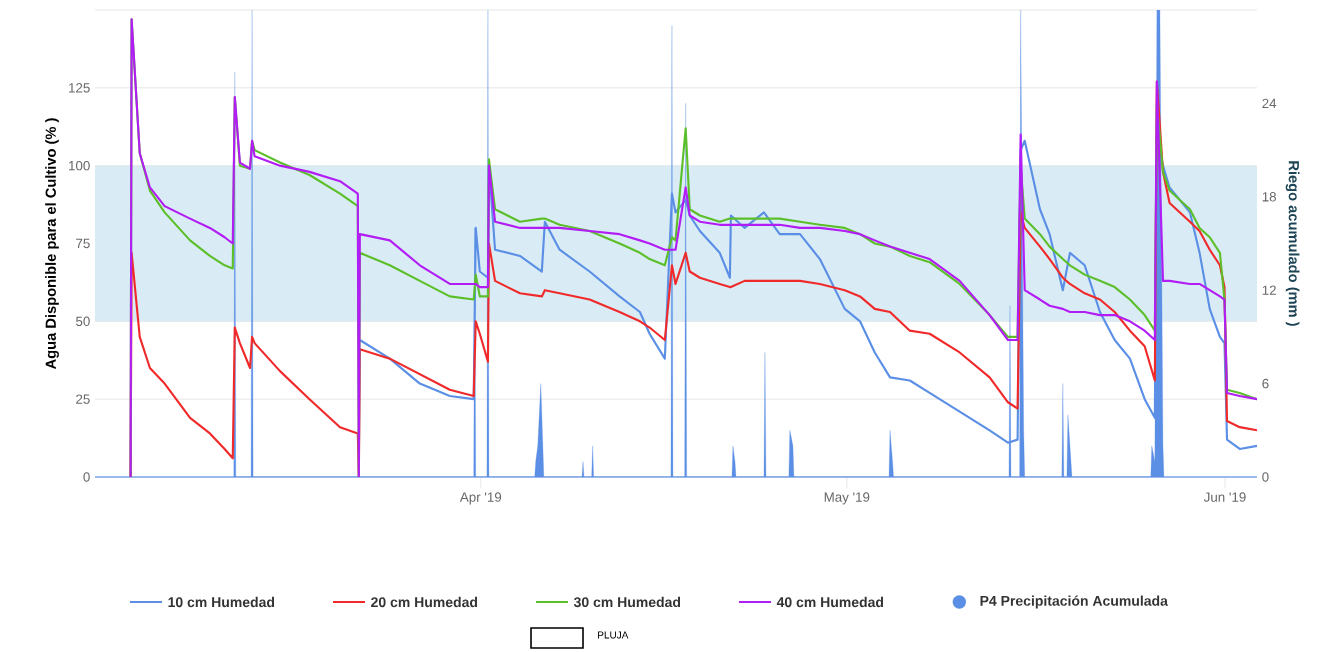 The image size is (1331, 652). I want to click on legend-label: P4 Precipitación Acumulada, so click(1074, 602).